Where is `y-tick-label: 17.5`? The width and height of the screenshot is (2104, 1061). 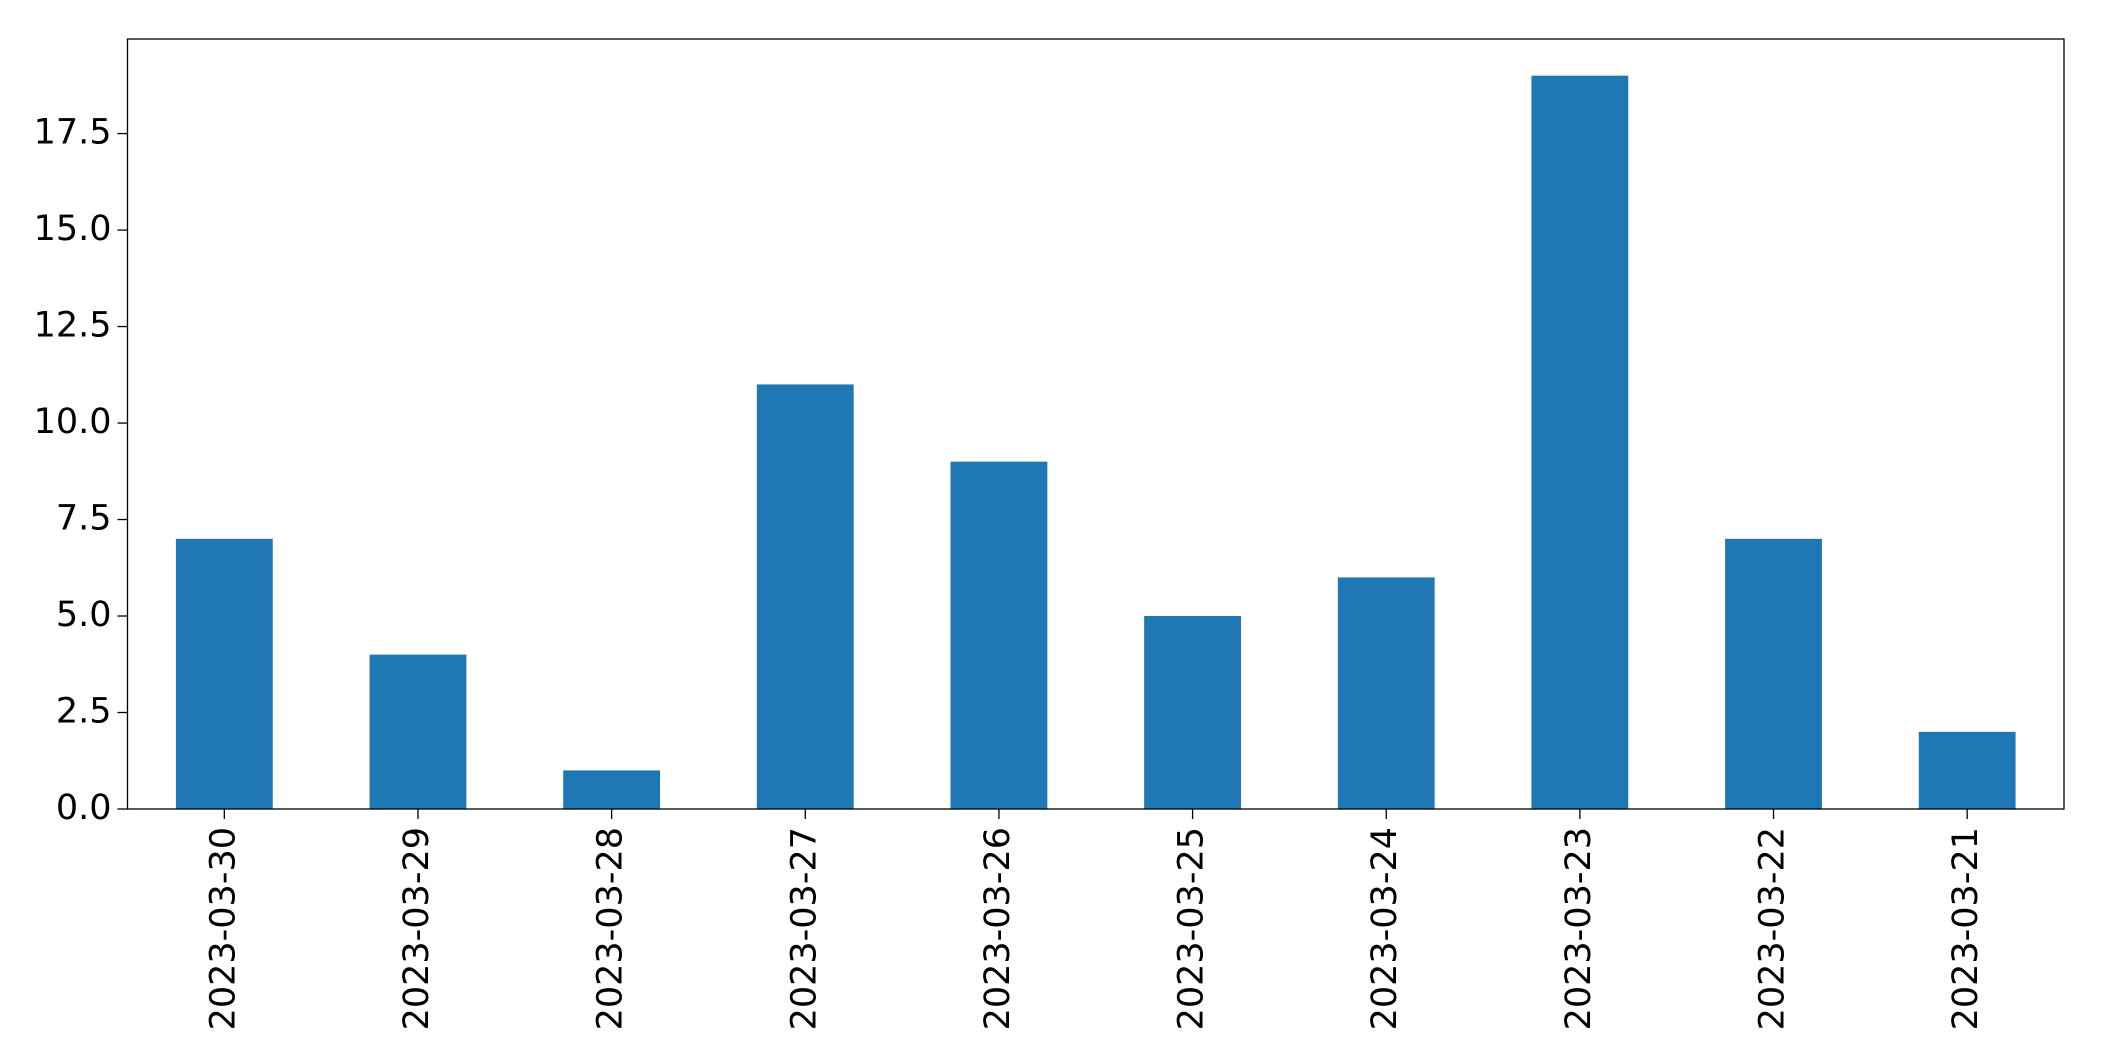 y-tick-label: 17.5 is located at coordinates (73, 133).